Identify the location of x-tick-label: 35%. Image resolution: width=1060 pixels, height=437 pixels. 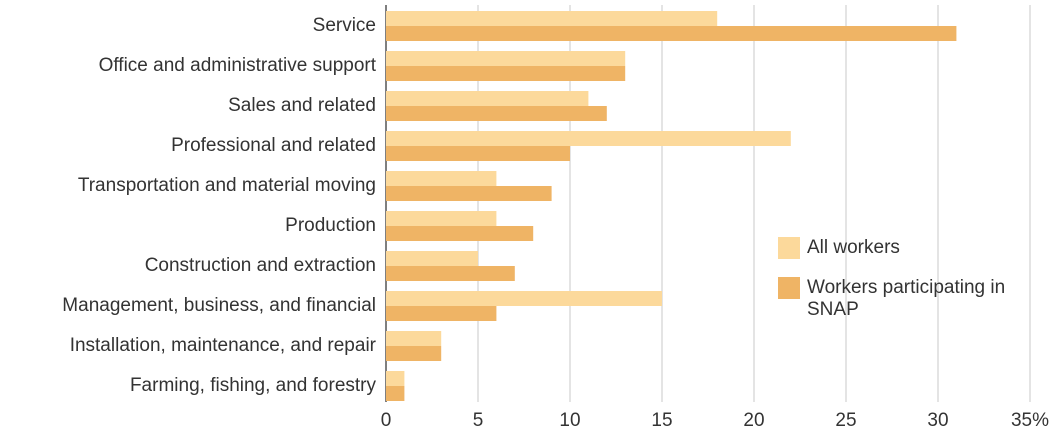
(1030, 420).